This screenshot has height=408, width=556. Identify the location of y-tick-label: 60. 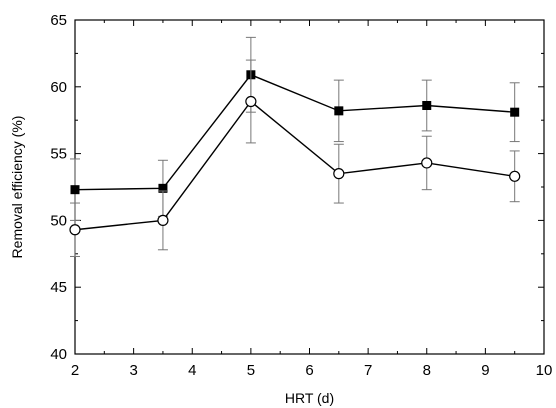
(58, 87).